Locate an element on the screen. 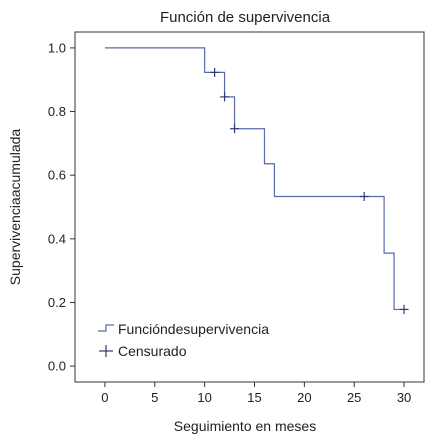 The height and width of the screenshot is (440, 434). x-tick-label: 20 is located at coordinates (304, 397).